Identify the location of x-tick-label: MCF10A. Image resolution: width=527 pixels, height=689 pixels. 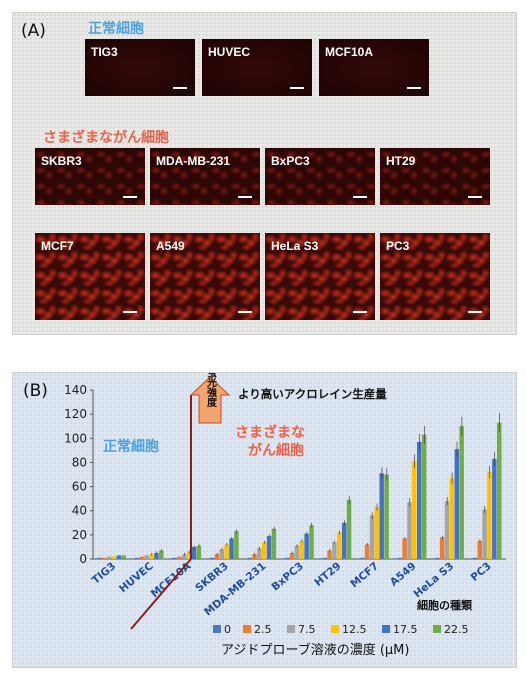
(171, 580).